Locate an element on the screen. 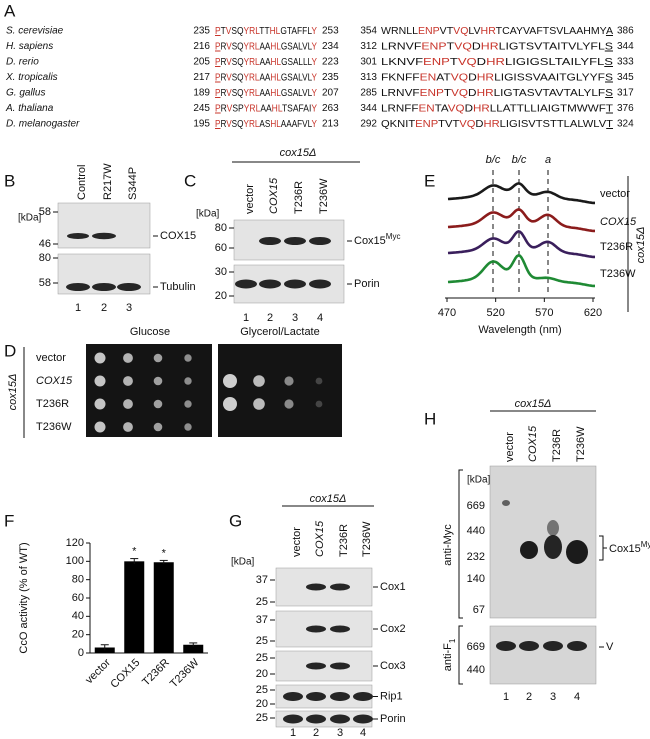 This screenshot has width=650, height=739. residue: K is located at coordinates (394, 124).